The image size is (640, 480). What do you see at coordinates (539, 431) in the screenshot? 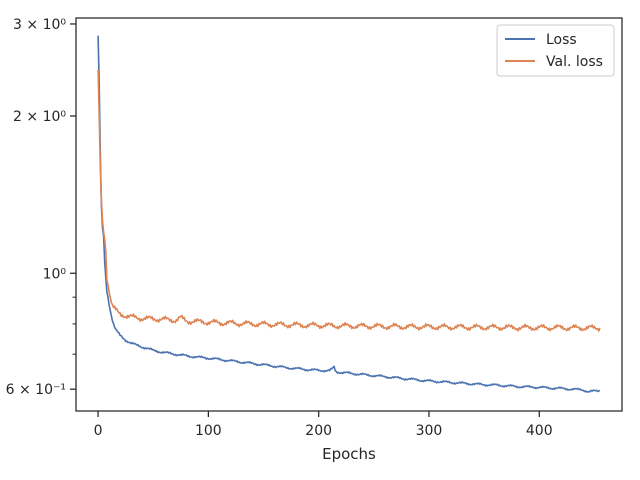
I see `x-tick-label: 400` at bounding box center [539, 431].